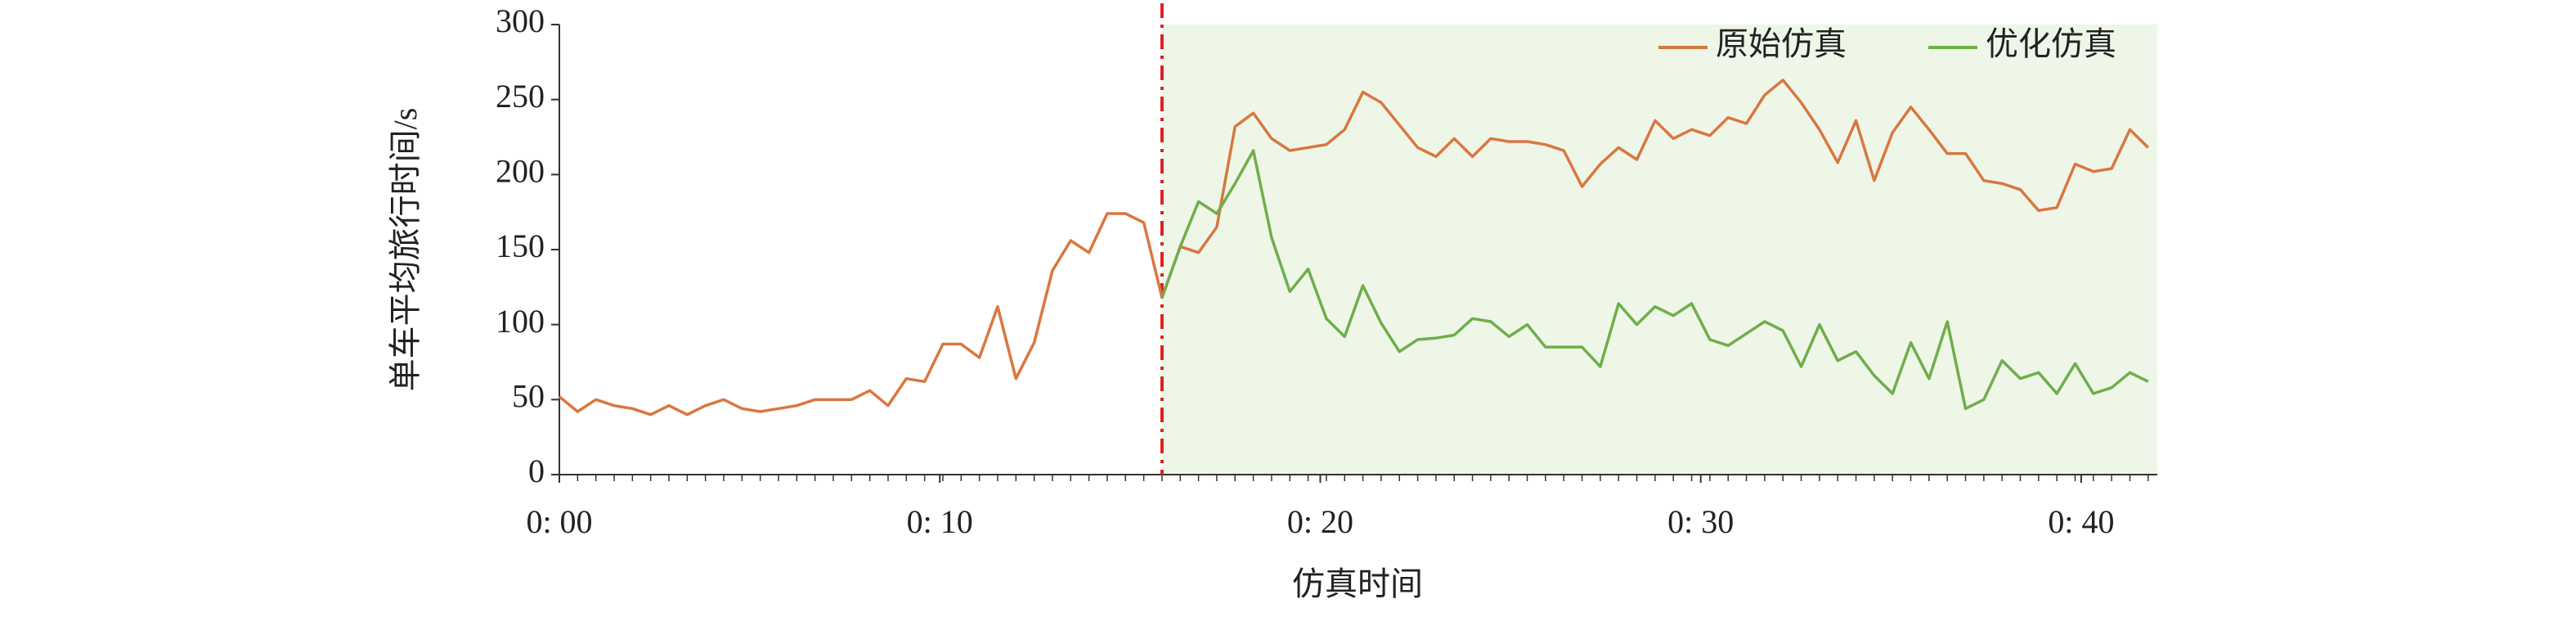 This screenshot has width=2576, height=617. Describe the element at coordinates (1782, 43) in the screenshot. I see `legend-label: 原始仿真` at that location.